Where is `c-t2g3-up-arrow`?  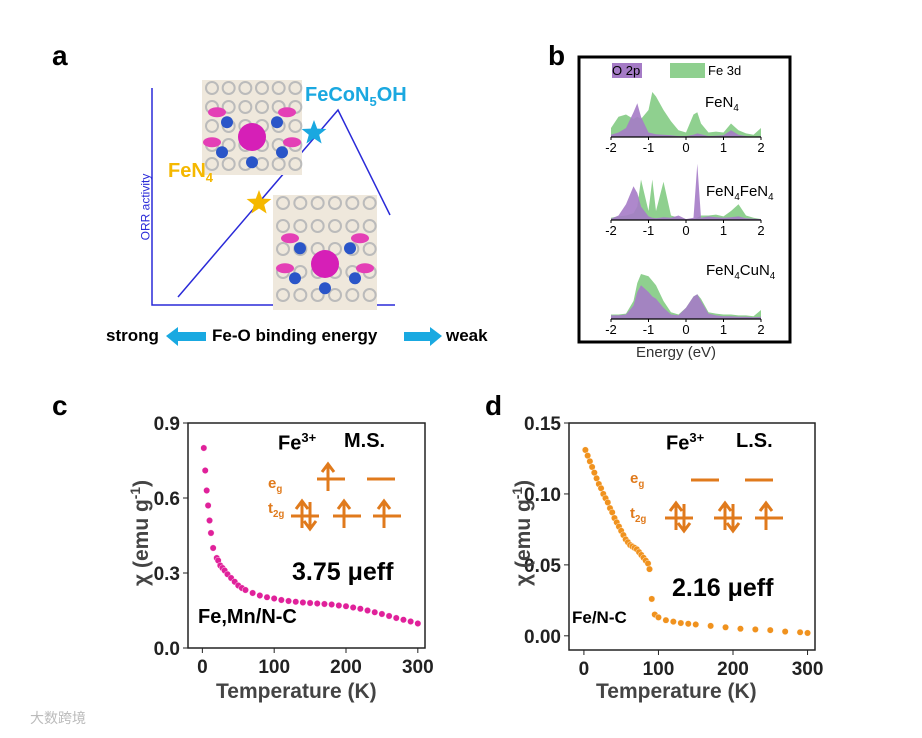
c-t2g3-up-arrow is located at coordinates (384, 513).